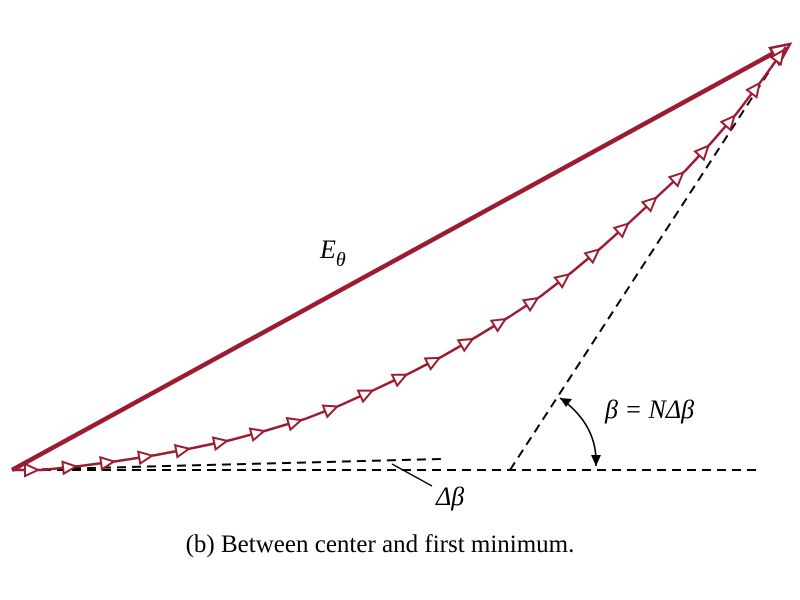  I want to click on resultant-subscript: θ, so click(341, 260).